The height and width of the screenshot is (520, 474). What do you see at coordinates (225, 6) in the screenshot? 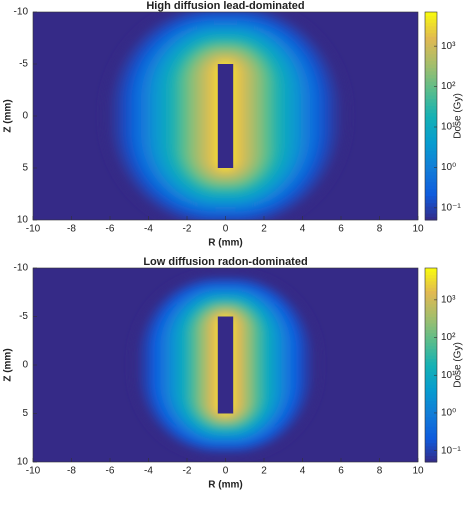
I see `chart-title: High diffusion lead-dominated` at bounding box center [225, 6].